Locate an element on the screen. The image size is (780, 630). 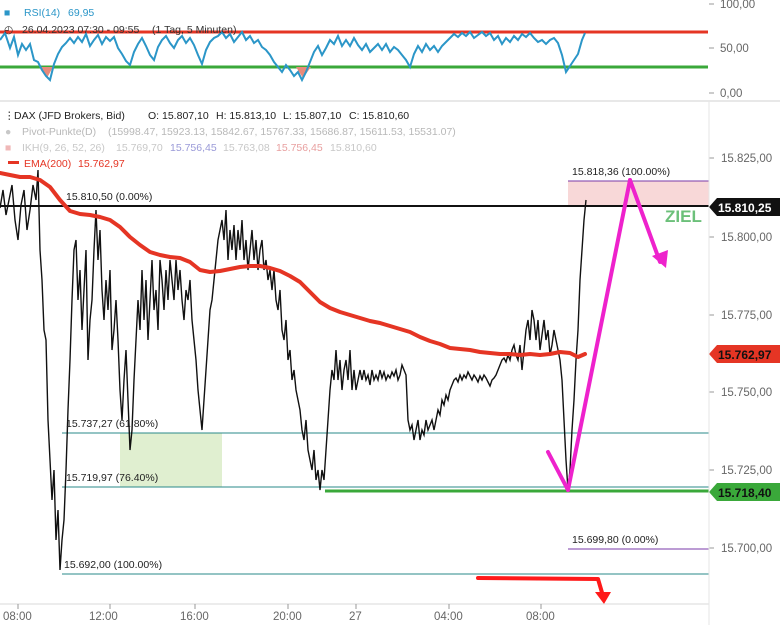
rsi-tick-100: 100,00 is located at coordinates (737, 5).